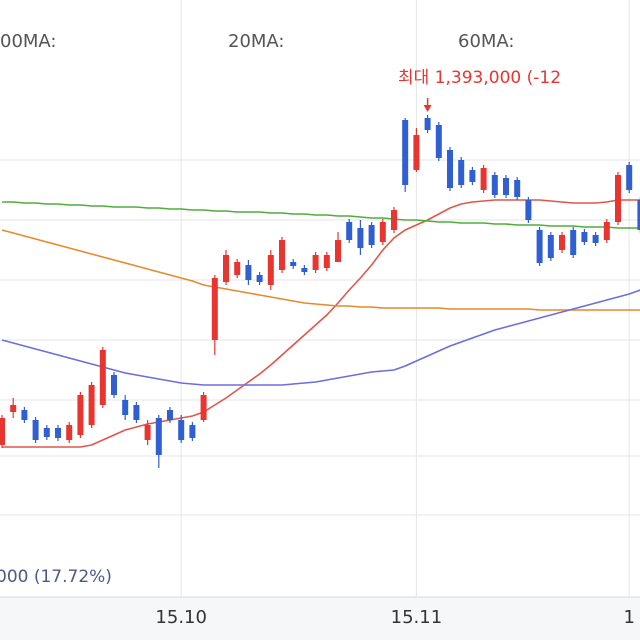 This screenshot has width=640, height=640. I want to click on min-annotation: 000 (17.72%), so click(56, 577).